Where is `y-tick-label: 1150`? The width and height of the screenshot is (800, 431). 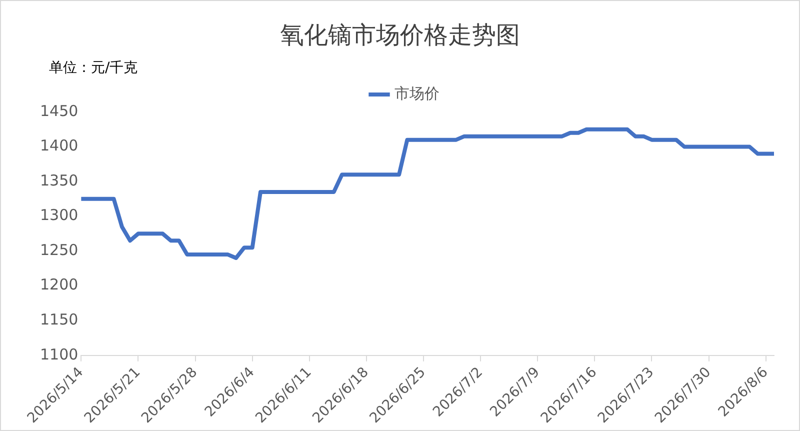 y-tick-label: 1150 is located at coordinates (59, 319).